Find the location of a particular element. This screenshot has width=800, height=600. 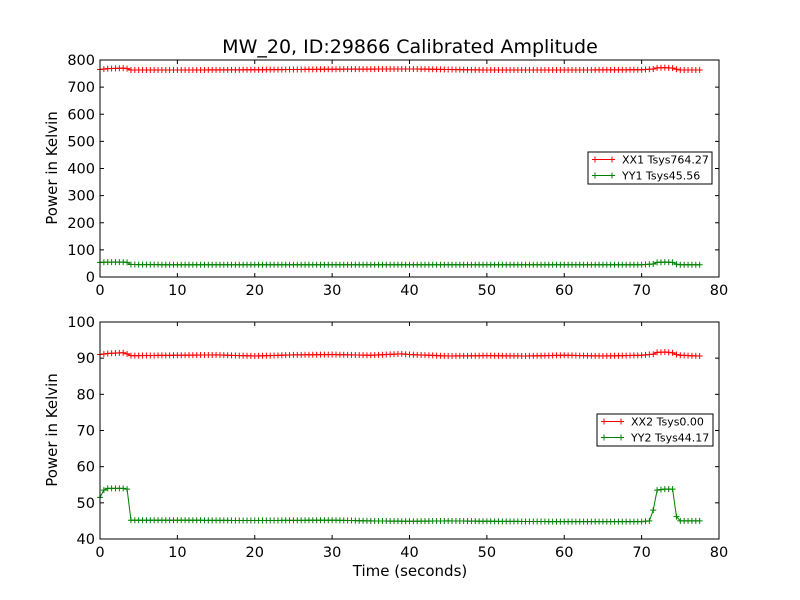

bottom-y-axis-label: Power in Kelvin is located at coordinates (52, 430).